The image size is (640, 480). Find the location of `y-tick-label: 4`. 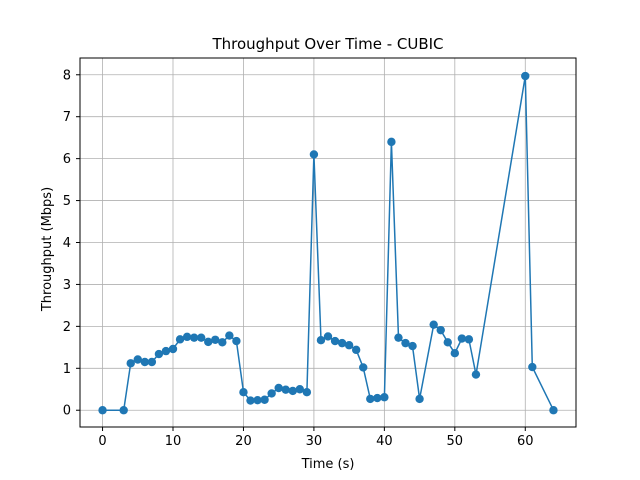

y-tick-label: 4 is located at coordinates (67, 243).